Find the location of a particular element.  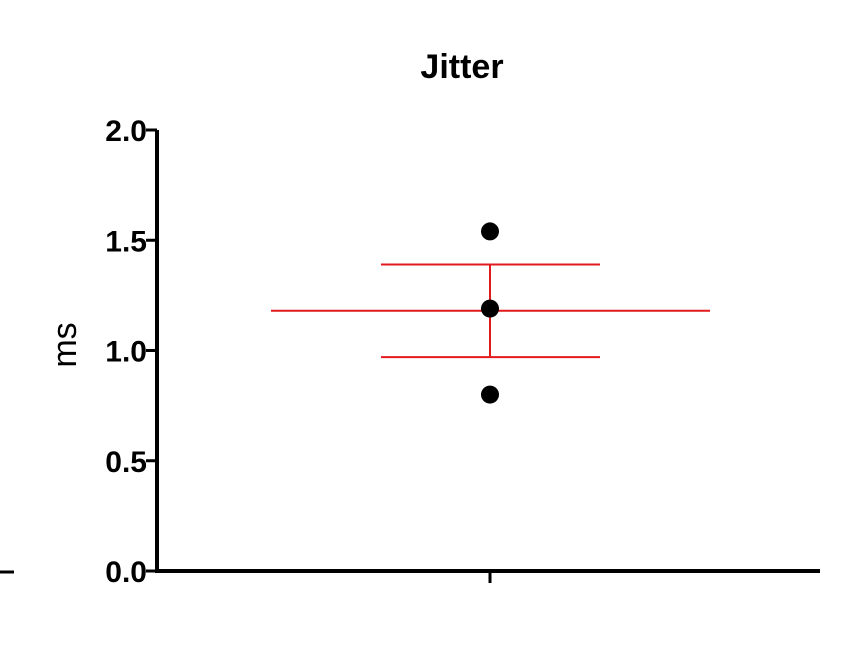

y-axis-ticks: 0.0 0.5 1.0 1.5 2.0 is located at coordinates (131, 352).